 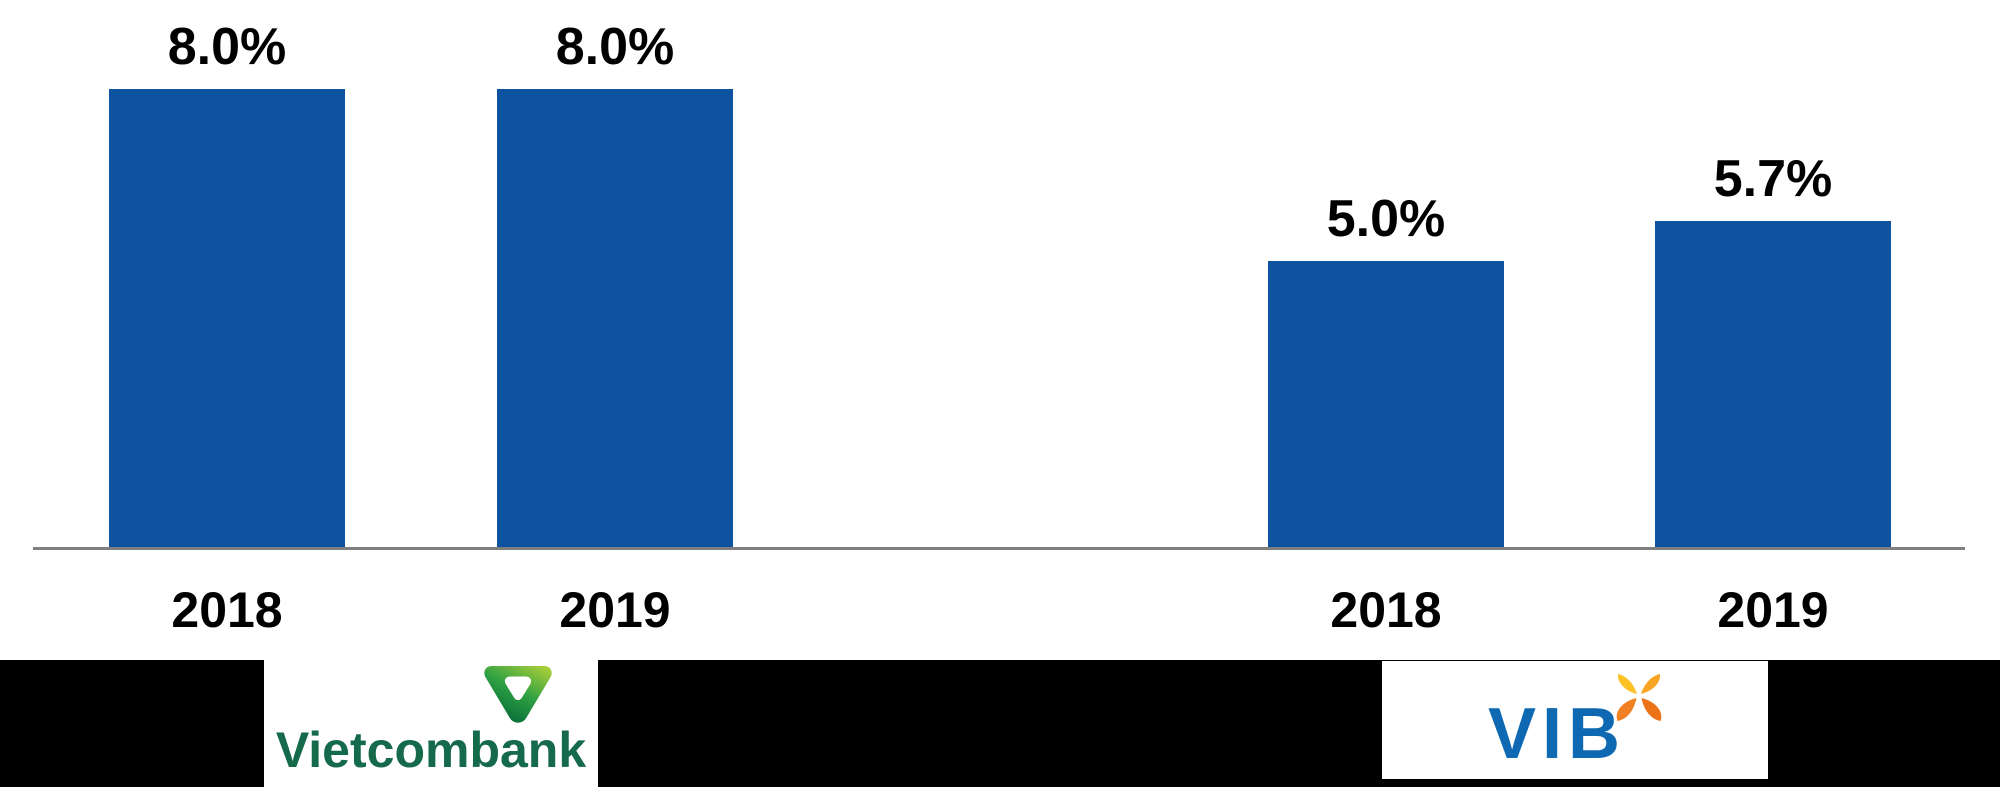 I want to click on bar-vib-2018, so click(x=1386, y=404).